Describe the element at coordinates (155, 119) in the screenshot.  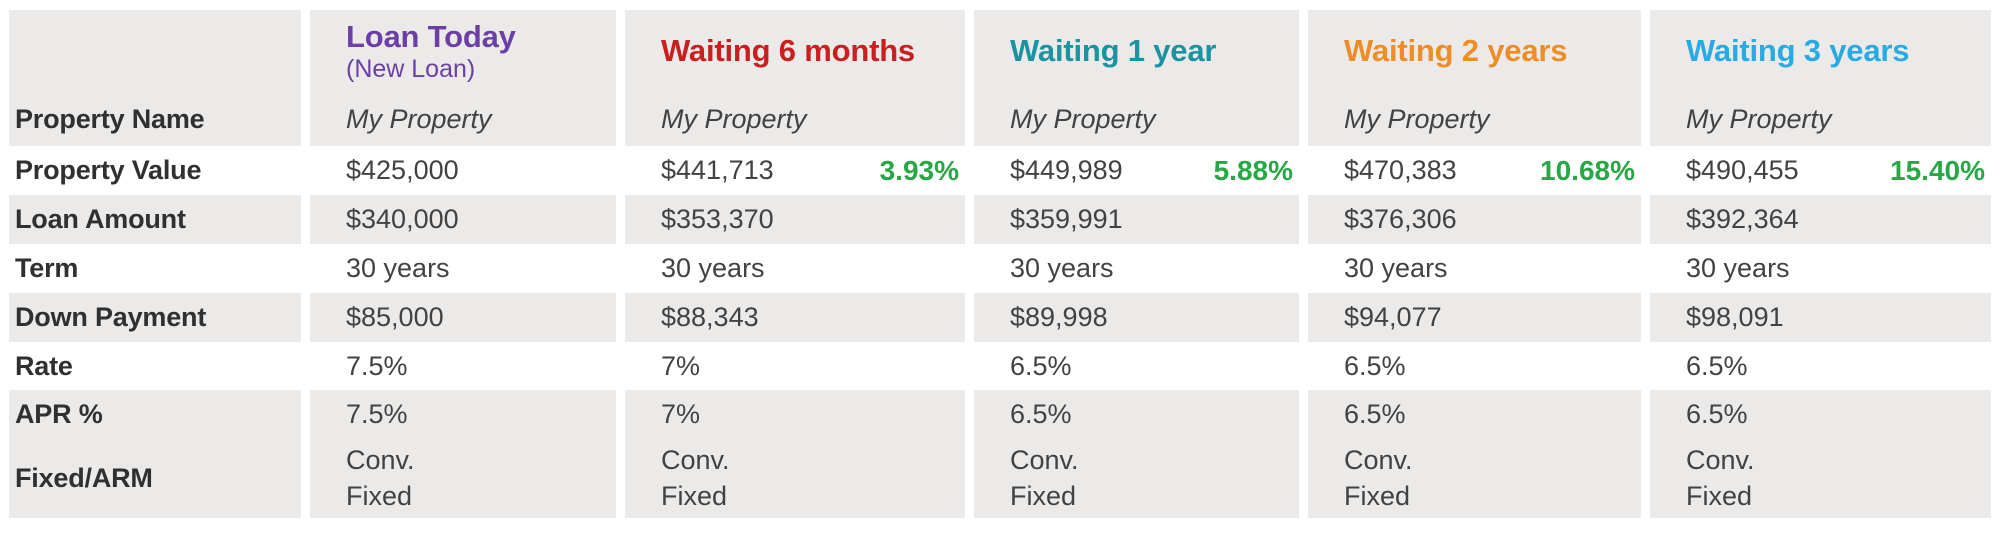
I see `row-label-property-name: Property Name` at that location.